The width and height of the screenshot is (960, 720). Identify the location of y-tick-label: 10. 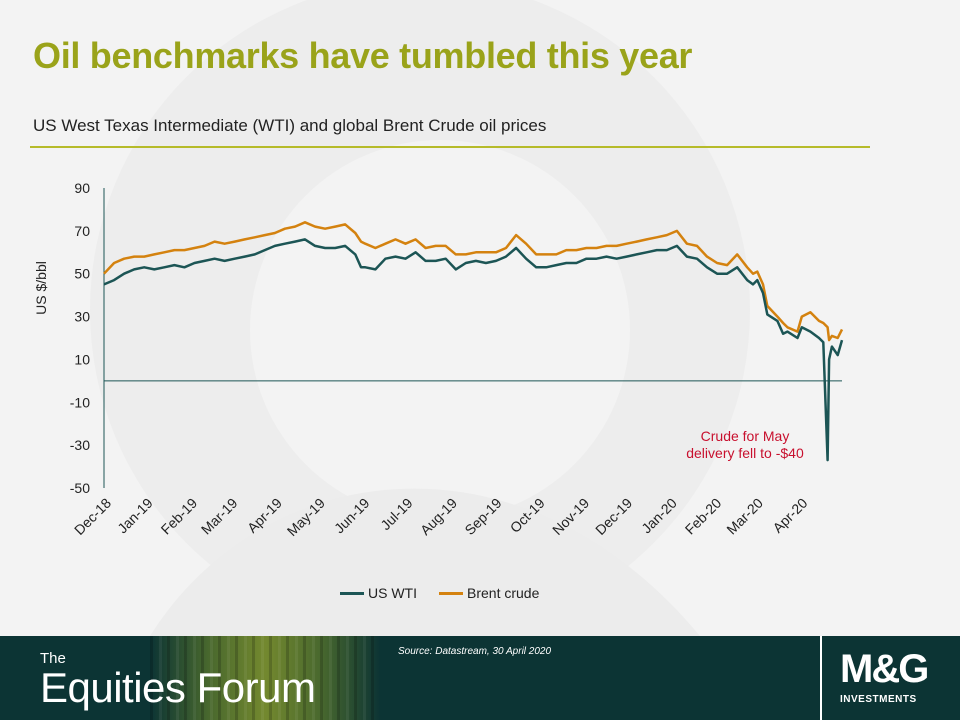
(82, 359).